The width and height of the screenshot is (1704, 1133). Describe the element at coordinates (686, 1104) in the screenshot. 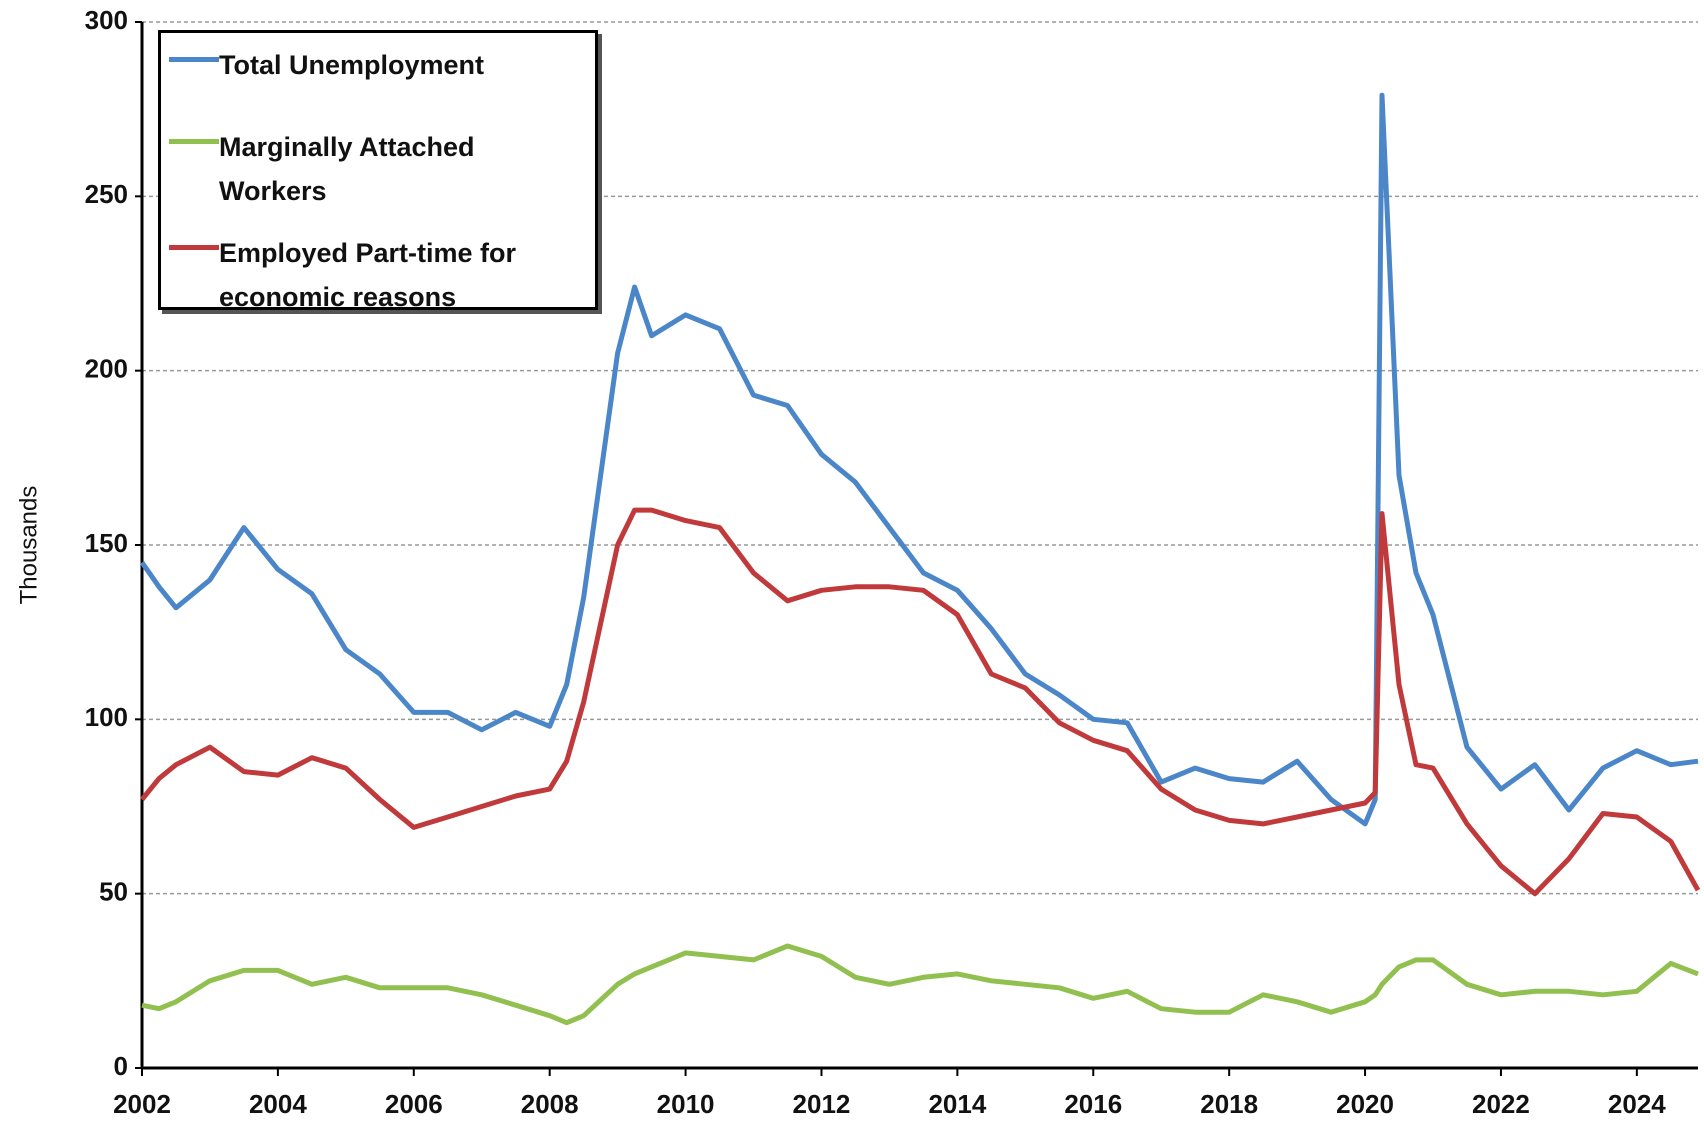

I see `x-tick-label: 2010` at that location.